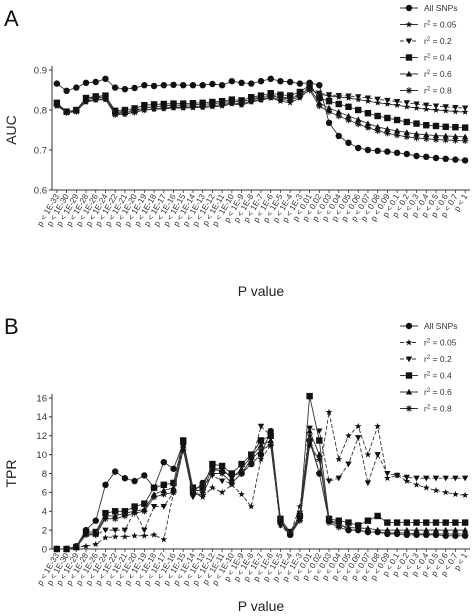  I want to click on panel-a-y-axis-title: AUC, so click(11, 130).